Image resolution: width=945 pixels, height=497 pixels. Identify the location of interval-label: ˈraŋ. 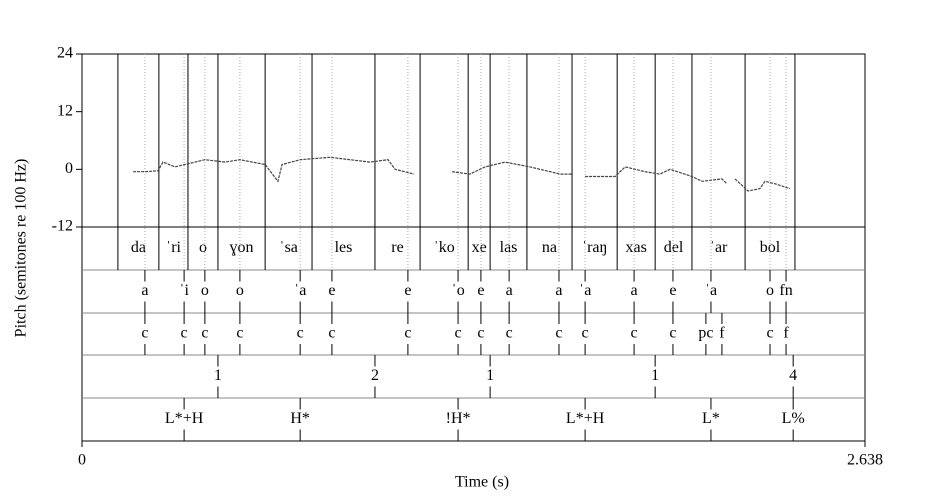
(595, 247).